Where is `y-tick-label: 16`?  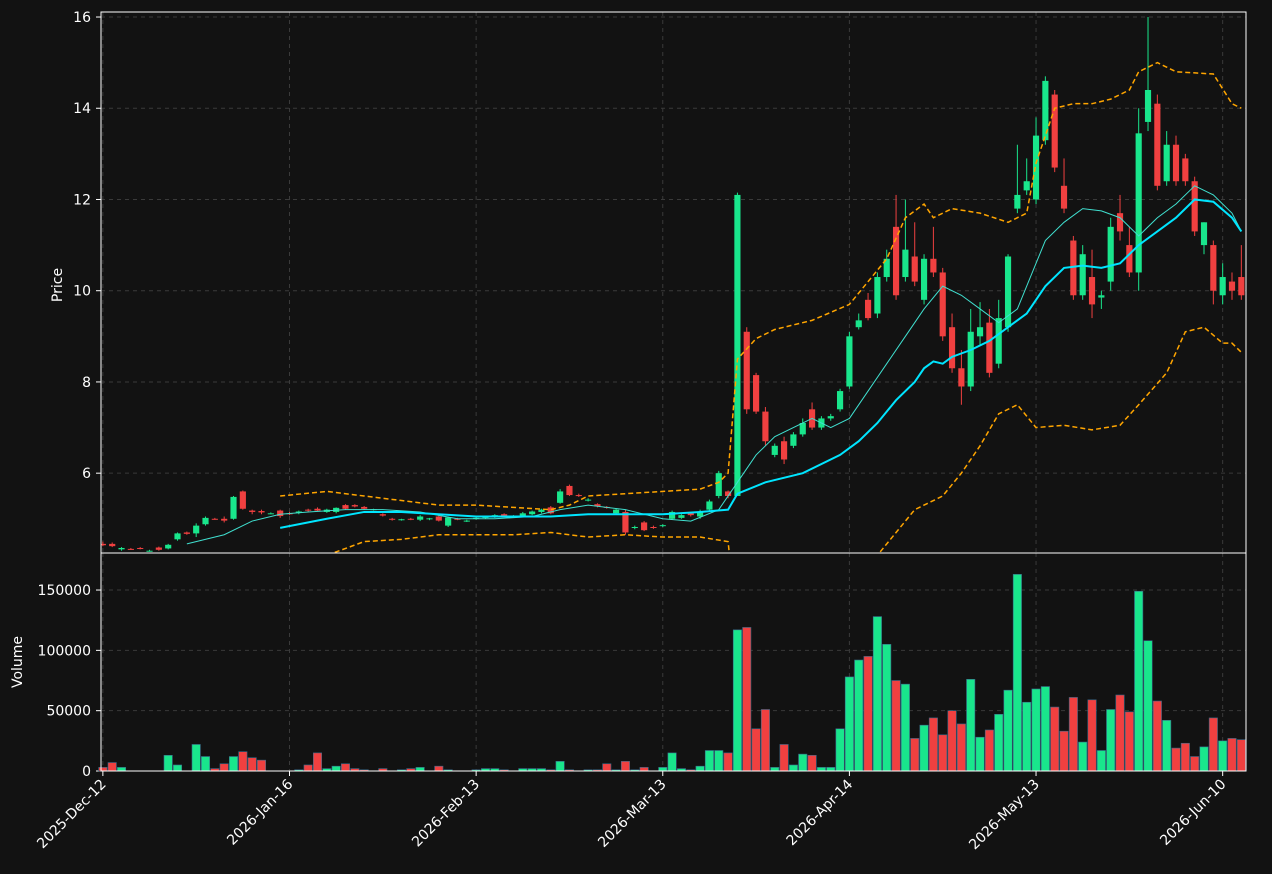
y-tick-label: 16 is located at coordinates (82, 18).